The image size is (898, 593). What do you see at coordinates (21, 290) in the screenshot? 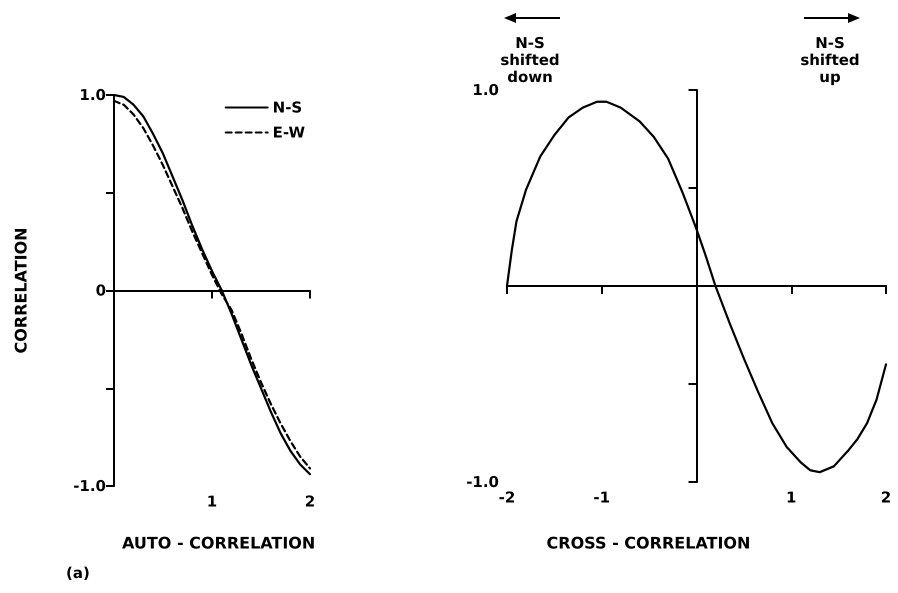
I see `y-axis-title: CORRELATION` at bounding box center [21, 290].